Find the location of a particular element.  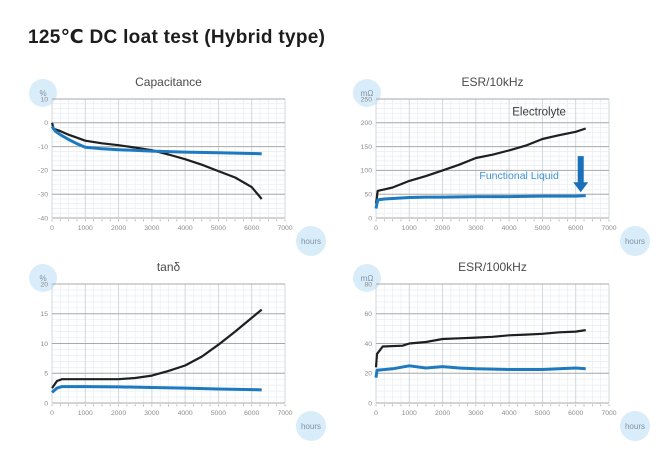

series-label: Functional Liquid is located at coordinates (519, 176).